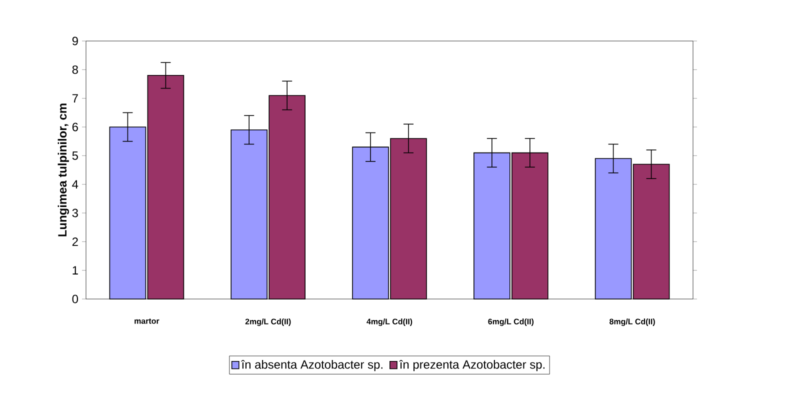 The height and width of the screenshot is (402, 801). What do you see at coordinates (75, 69) in the screenshot?
I see `y-tick-label: 8` at bounding box center [75, 69].